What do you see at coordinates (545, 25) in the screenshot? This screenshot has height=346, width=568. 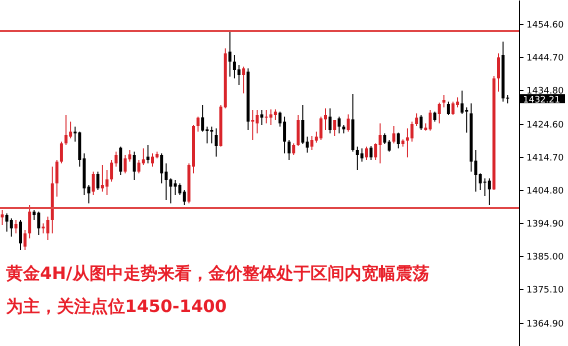 I see `y-tick-label: 1454.60` at bounding box center [545, 25].